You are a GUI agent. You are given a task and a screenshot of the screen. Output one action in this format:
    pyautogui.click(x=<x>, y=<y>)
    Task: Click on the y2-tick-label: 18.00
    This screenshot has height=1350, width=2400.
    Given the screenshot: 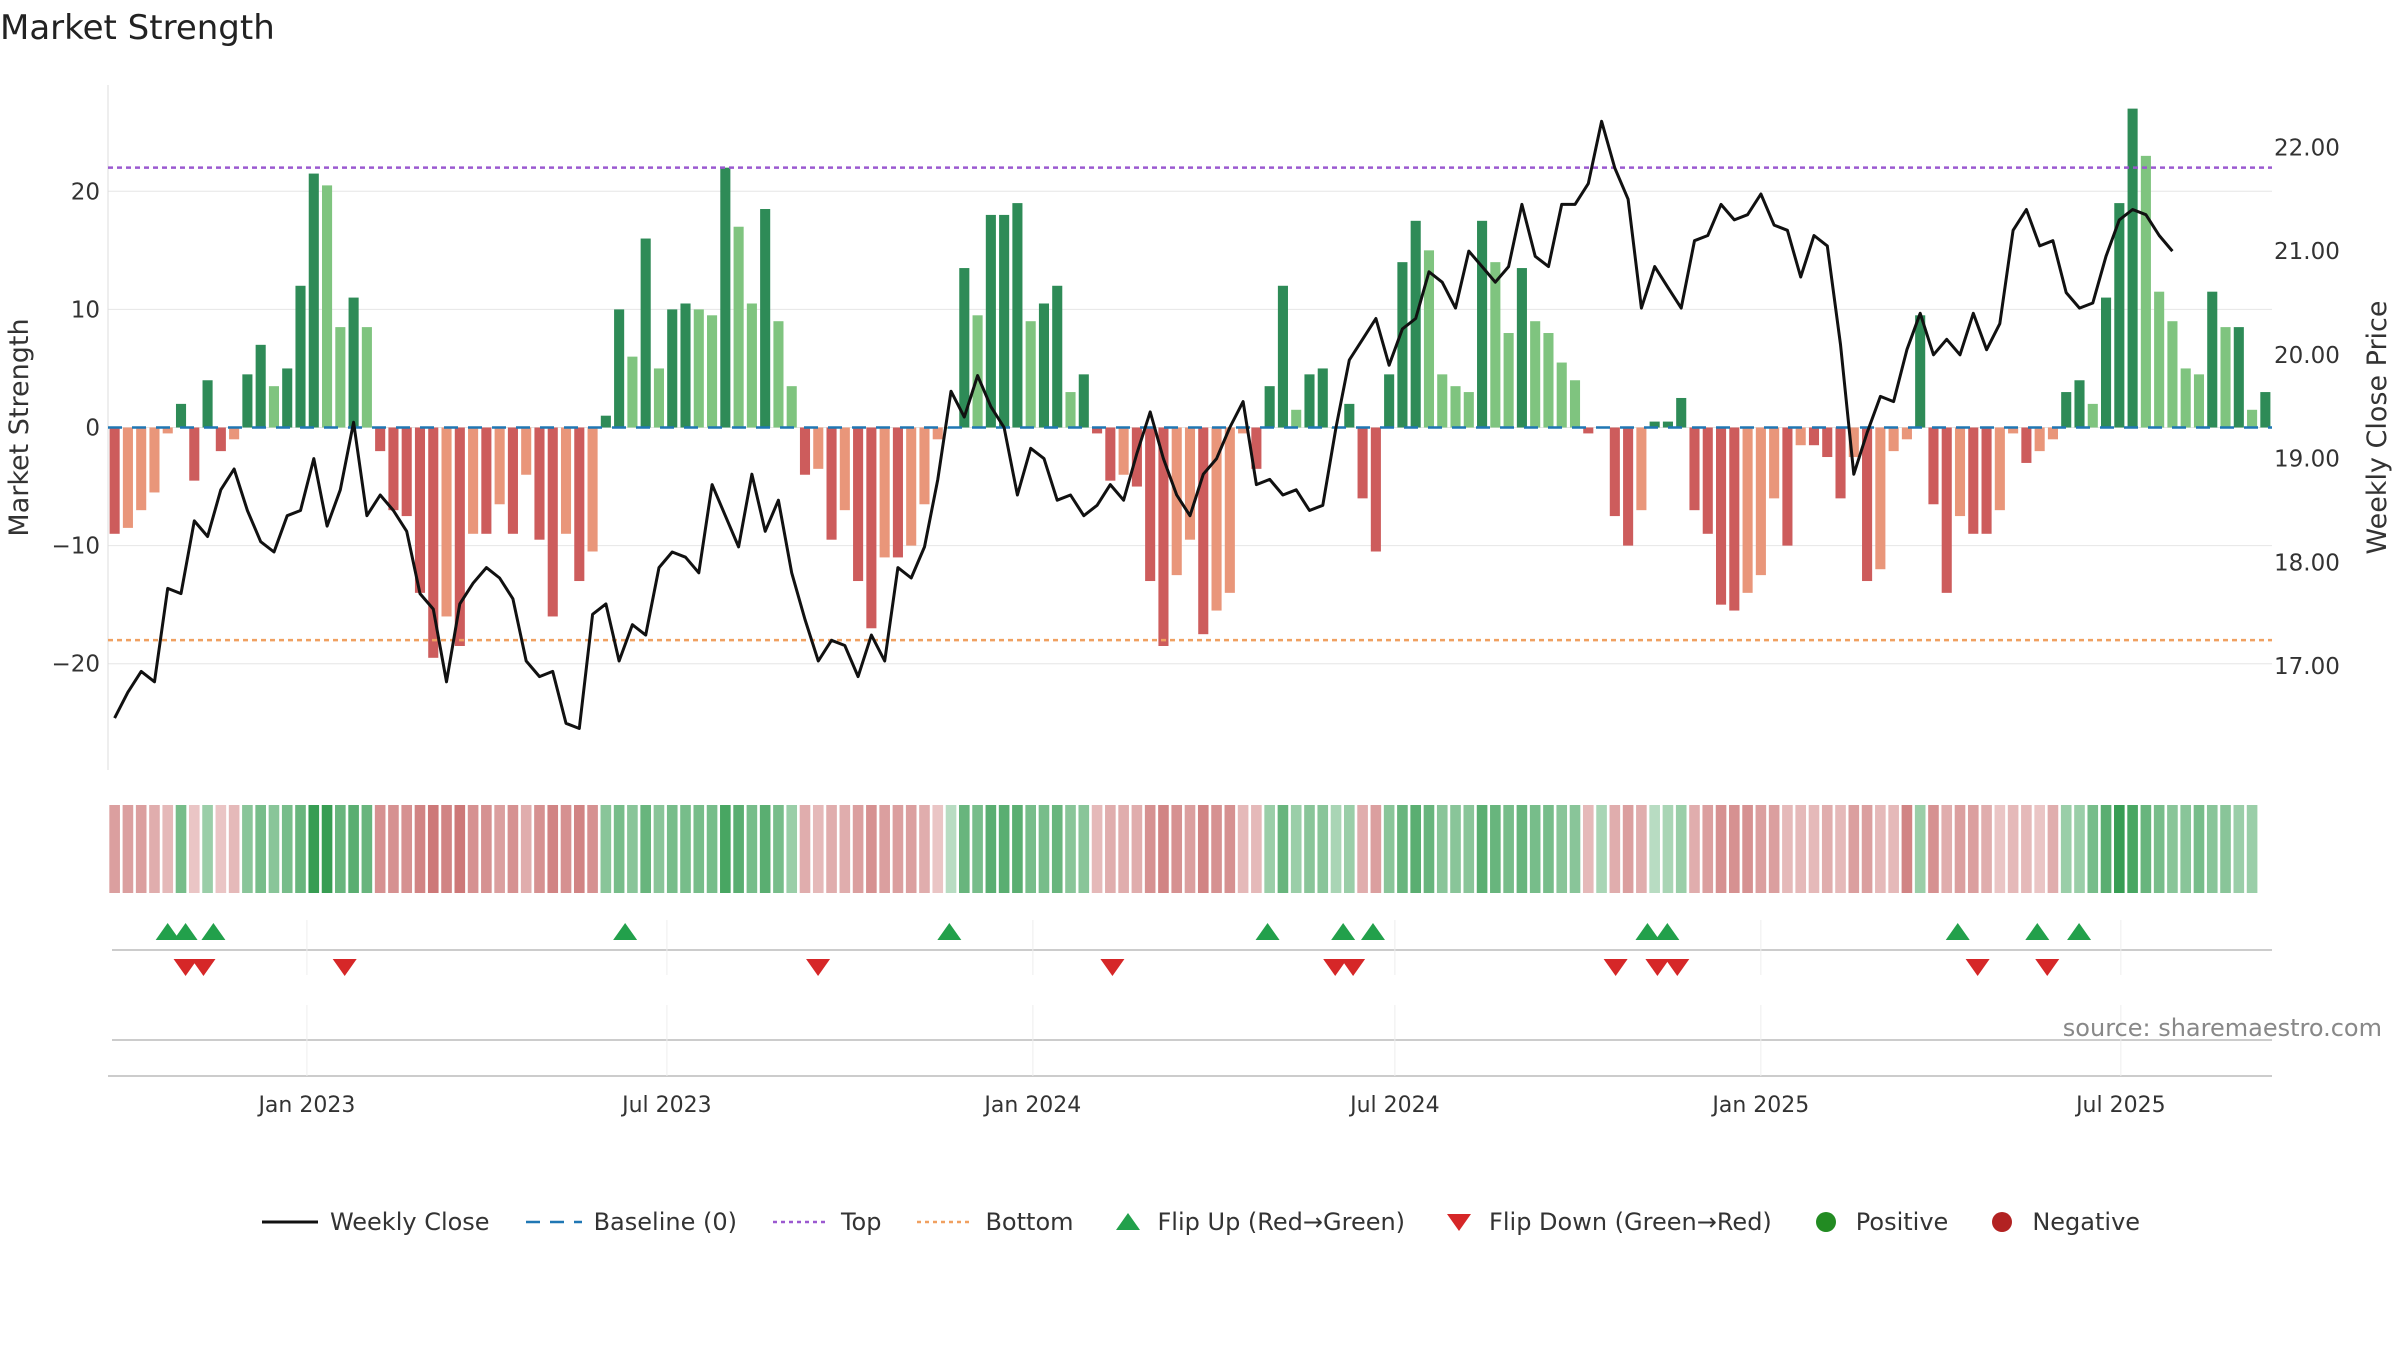 What is the action you would take?
    pyautogui.click(x=2307, y=563)
    